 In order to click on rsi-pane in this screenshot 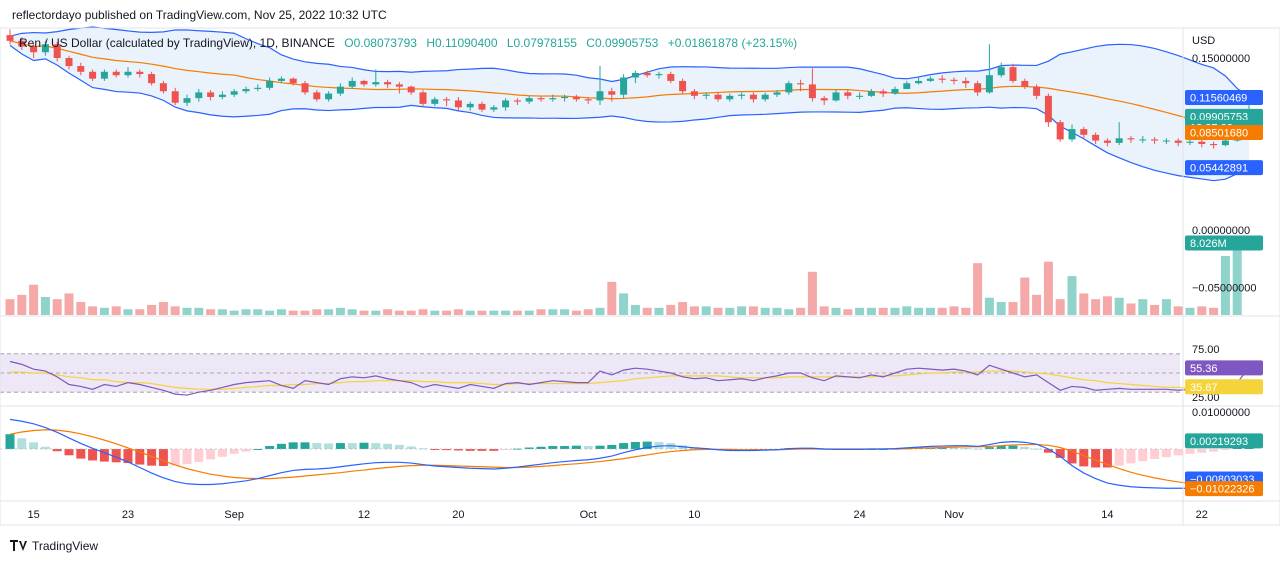, I will do `click(625, 374)`.